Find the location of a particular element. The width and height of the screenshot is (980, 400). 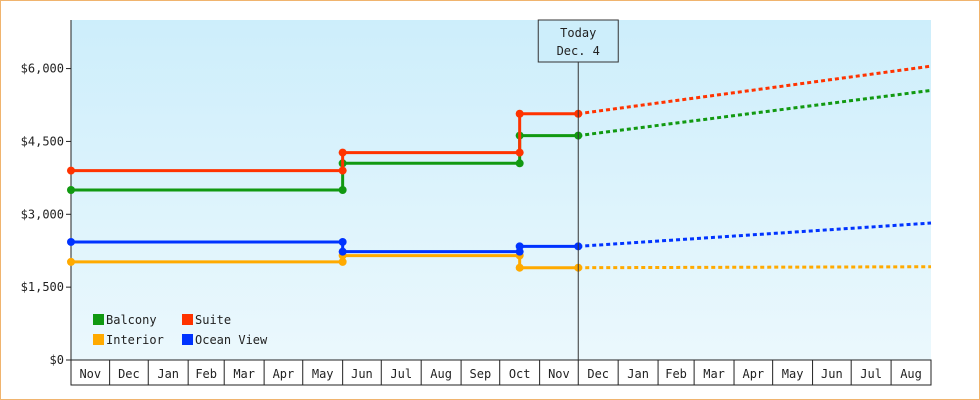

series-forecast-balcony is located at coordinates (755, 113).